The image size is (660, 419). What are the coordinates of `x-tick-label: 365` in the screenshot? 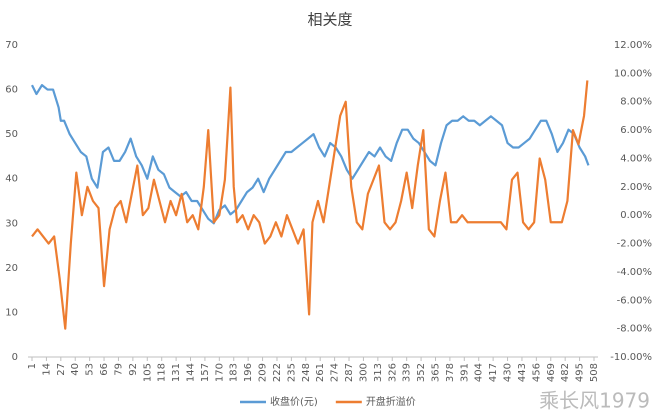 It's located at (435, 372).